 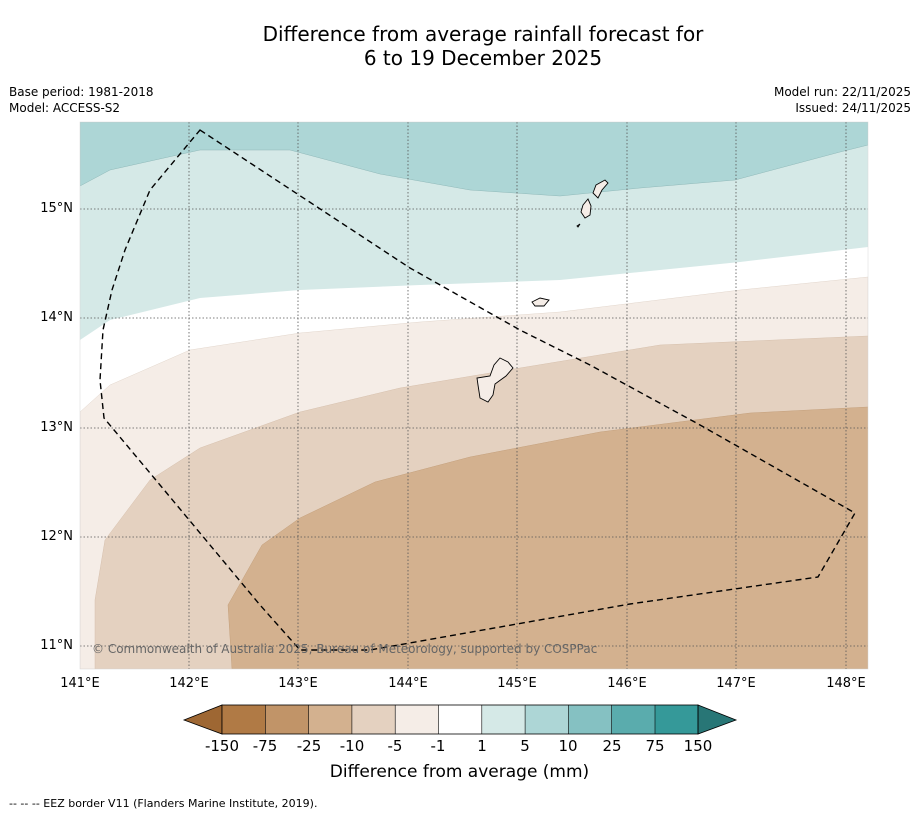 What do you see at coordinates (568, 746) in the screenshot?
I see `colorbar-tick: 10` at bounding box center [568, 746].